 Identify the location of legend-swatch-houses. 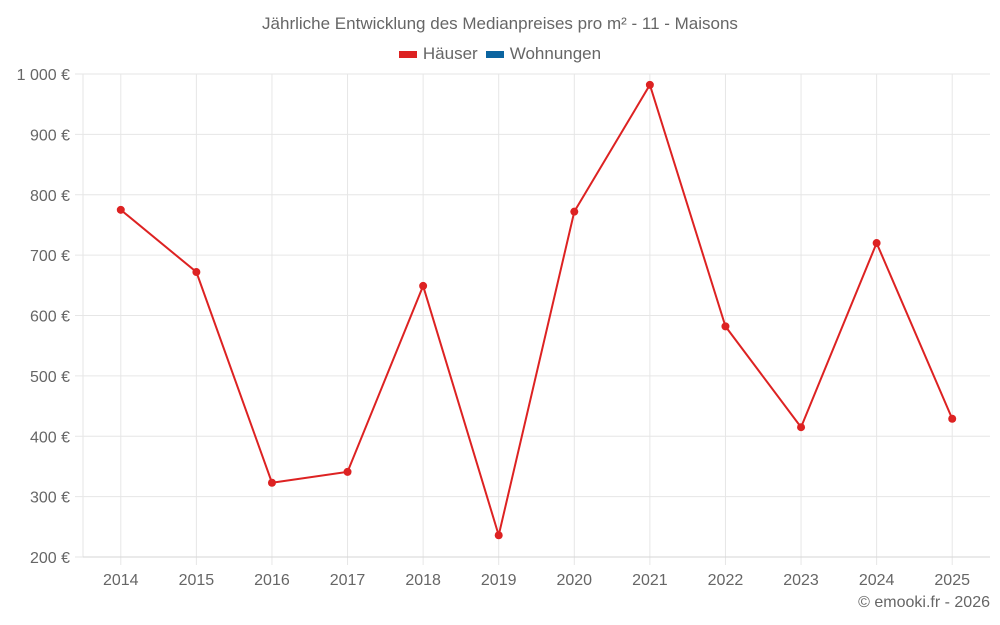
(407, 54).